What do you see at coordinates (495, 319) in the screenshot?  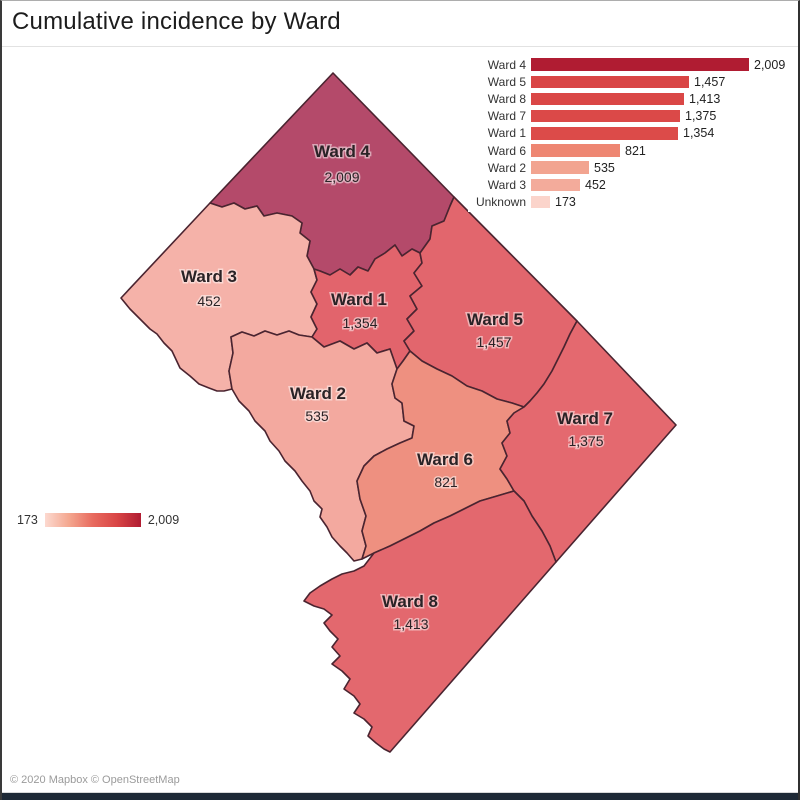 I see `ward-5-label: Ward 5` at bounding box center [495, 319].